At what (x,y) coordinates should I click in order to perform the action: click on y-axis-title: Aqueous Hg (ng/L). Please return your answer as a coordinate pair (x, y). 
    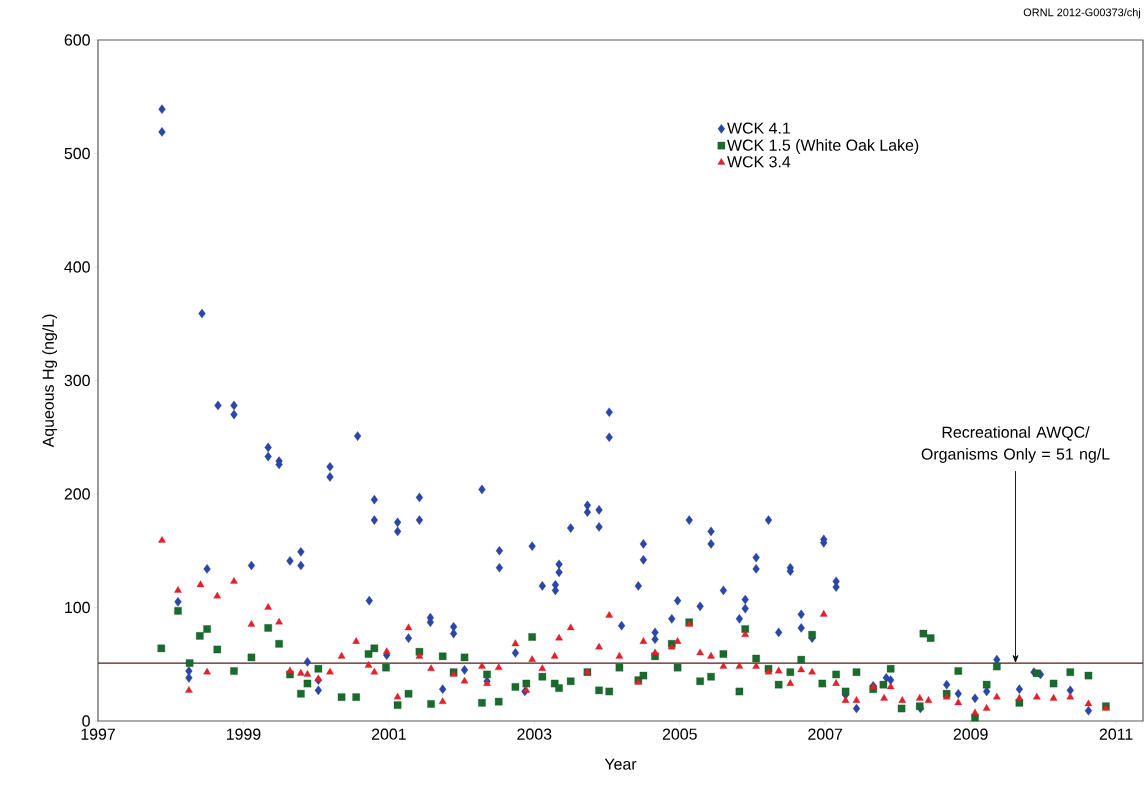
    Looking at the image, I should click on (50, 381).